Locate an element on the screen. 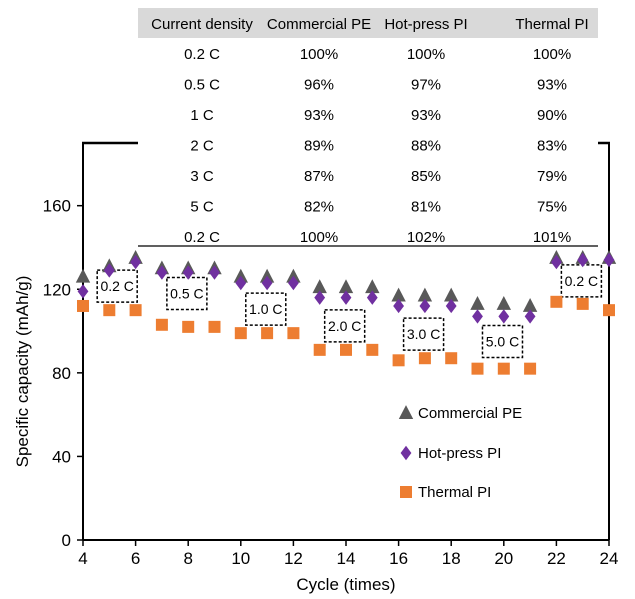 The width and height of the screenshot is (635, 599). chart-legend: Commercial PE Hot-press PI Thermal PI is located at coordinates (460, 453).